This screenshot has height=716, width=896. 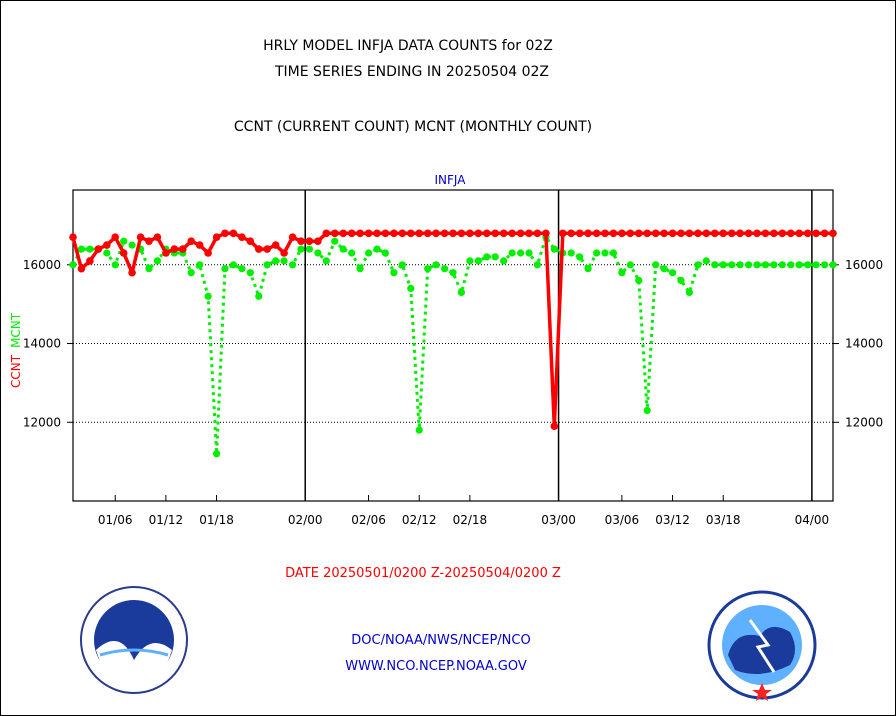 I want to click on y-tick-label-right: 16000, so click(x=864, y=265).